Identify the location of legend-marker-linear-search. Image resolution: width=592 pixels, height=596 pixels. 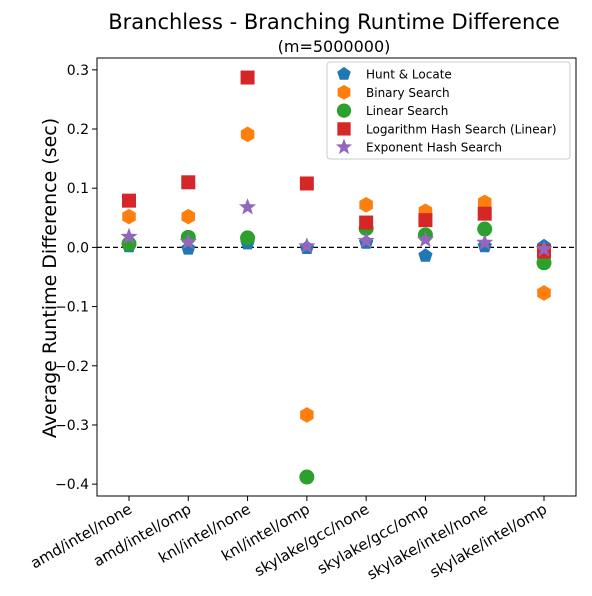
(344, 110).